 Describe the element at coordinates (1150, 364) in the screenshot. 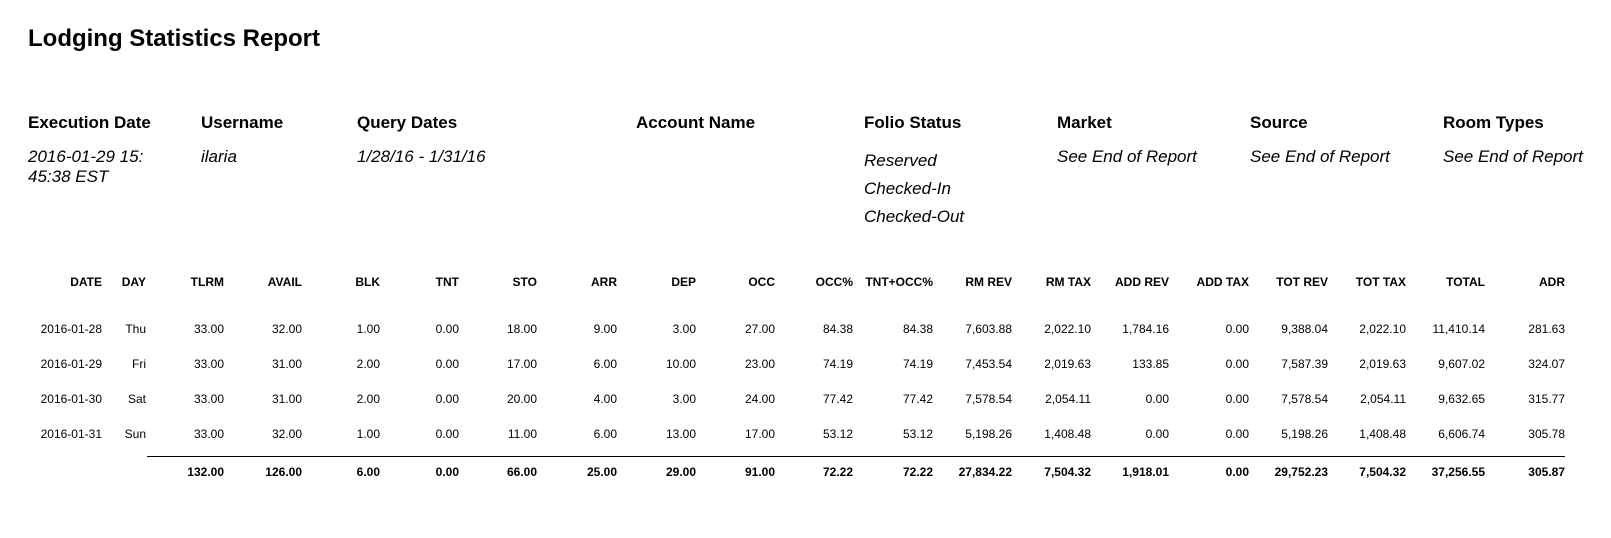

I see `table-cell-add-rev: 133.85` at that location.